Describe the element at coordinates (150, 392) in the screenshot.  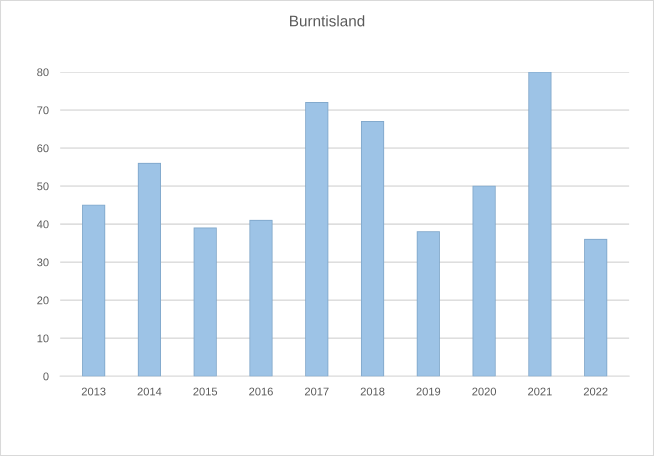
I see `x-tick-label: 2014` at that location.